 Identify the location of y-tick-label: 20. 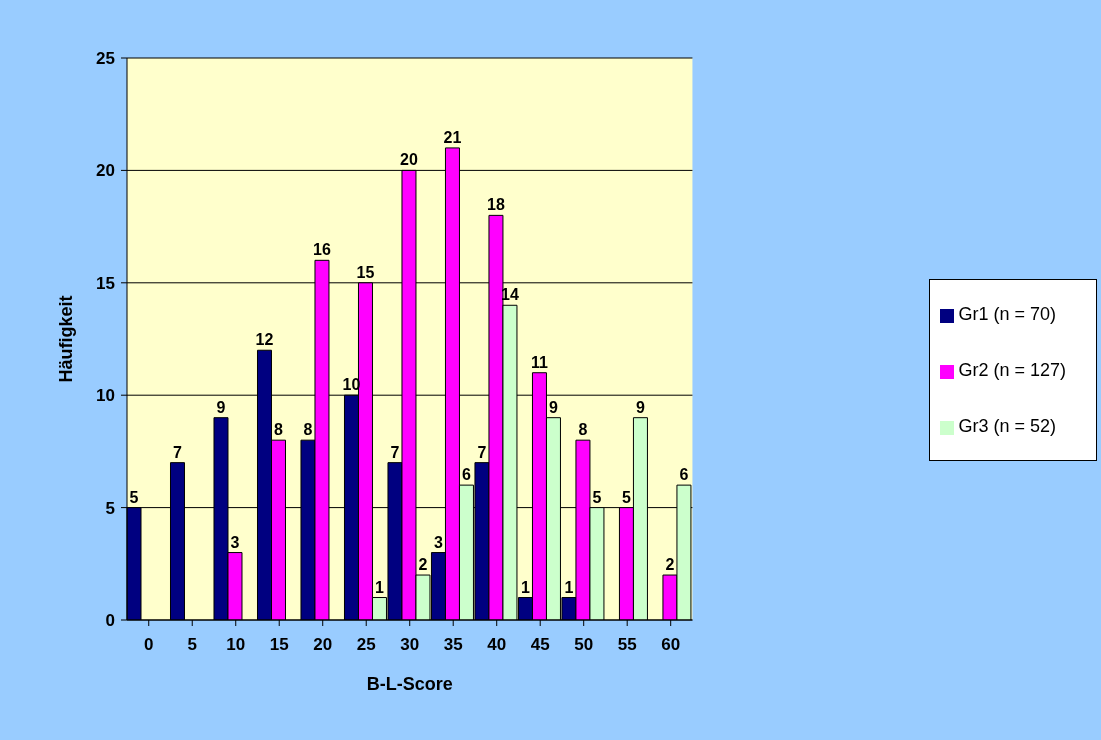
(105, 171).